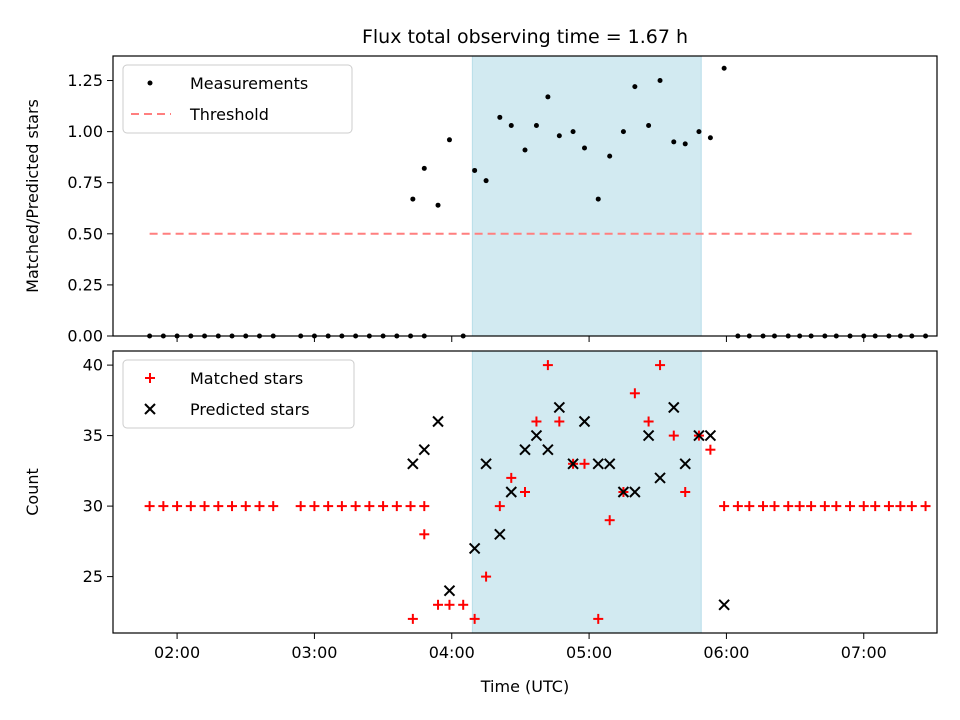 The width and height of the screenshot is (960, 720). What do you see at coordinates (250, 409) in the screenshot?
I see `legend-entry-label: Predicted stars` at bounding box center [250, 409].